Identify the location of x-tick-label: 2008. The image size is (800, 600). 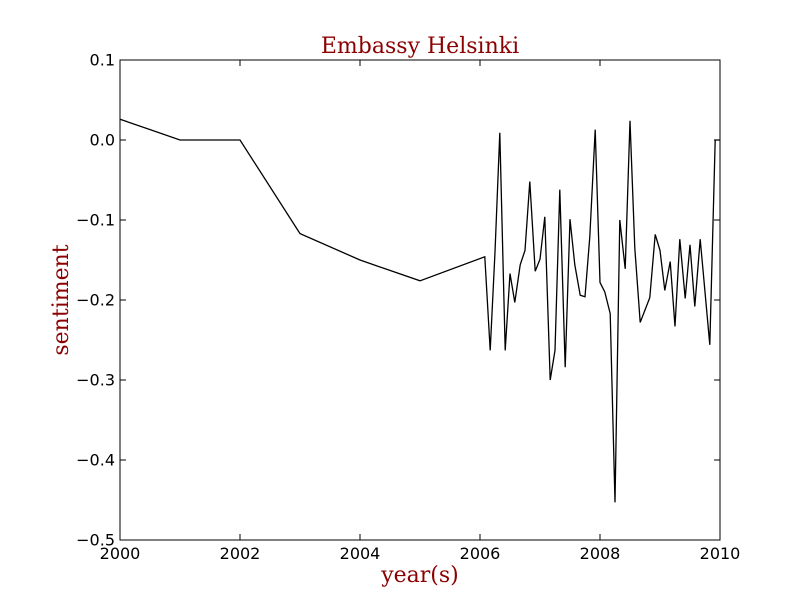
(600, 553).